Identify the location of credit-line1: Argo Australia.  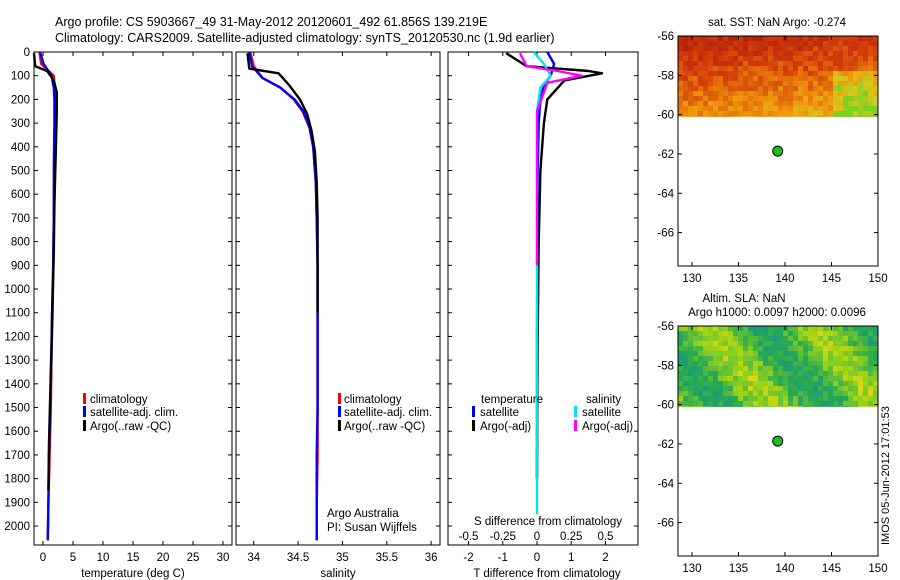
(363, 514).